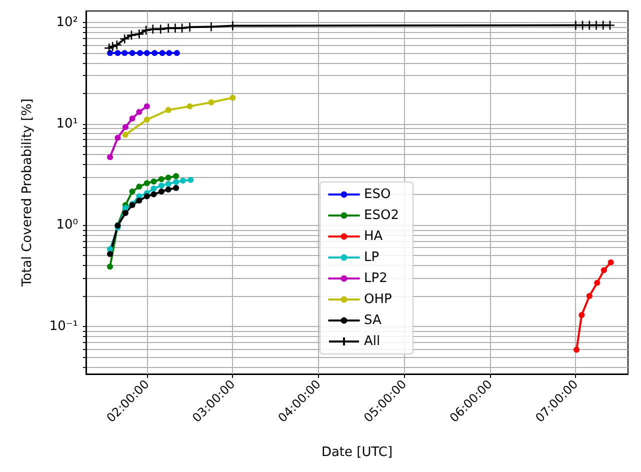 This screenshot has height=472, width=641. What do you see at coordinates (372, 257) in the screenshot?
I see `legend-label: LP` at bounding box center [372, 257].